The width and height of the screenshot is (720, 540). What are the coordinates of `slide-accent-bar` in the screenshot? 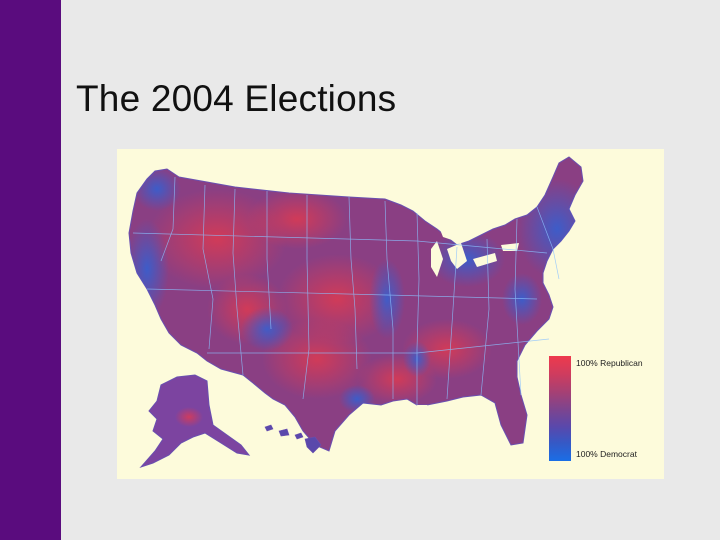 It's located at (30, 270).